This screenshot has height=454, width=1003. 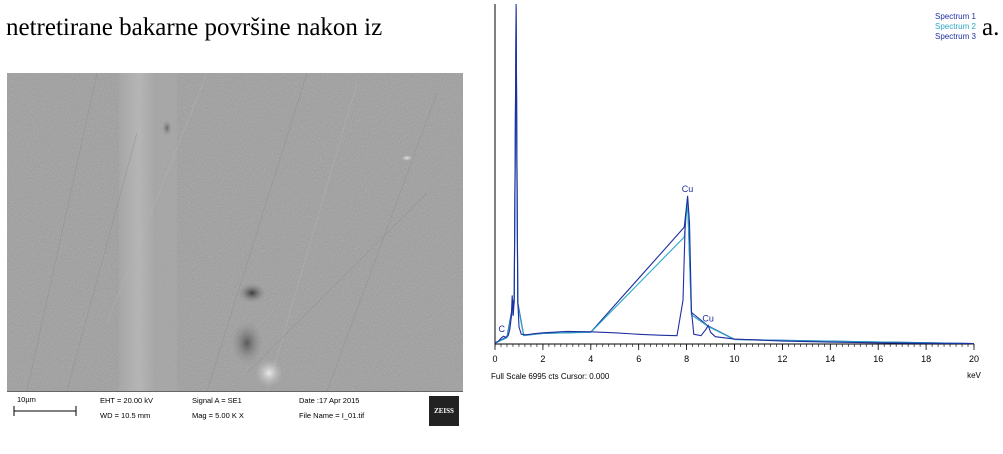 What do you see at coordinates (218, 415) in the screenshot?
I see `mag-value: Mag = 5.00 K X` at bounding box center [218, 415].